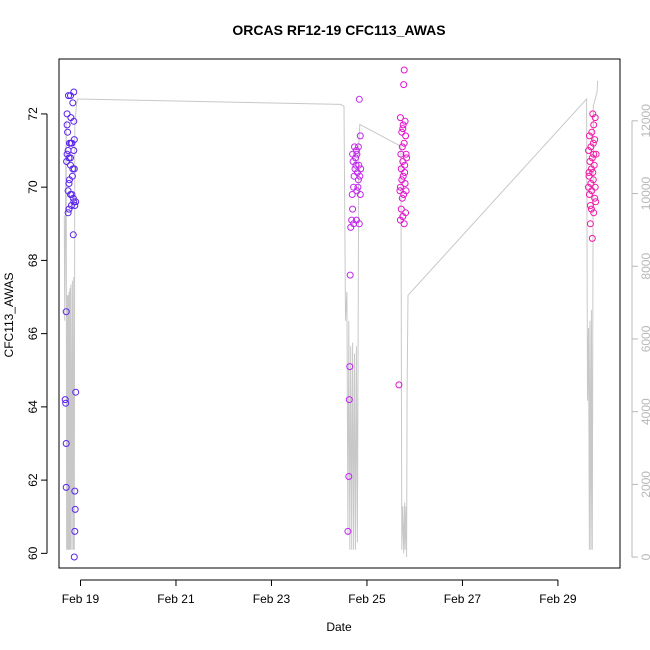 The height and width of the screenshot is (650, 650). Describe the element at coordinates (339, 627) in the screenshot. I see `x-axis-label: Date` at that location.